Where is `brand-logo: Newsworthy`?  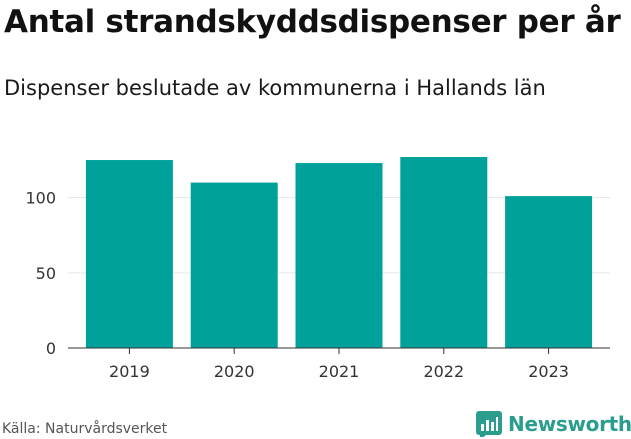
brand-logo: Newsworthy is located at coordinates (553, 424).